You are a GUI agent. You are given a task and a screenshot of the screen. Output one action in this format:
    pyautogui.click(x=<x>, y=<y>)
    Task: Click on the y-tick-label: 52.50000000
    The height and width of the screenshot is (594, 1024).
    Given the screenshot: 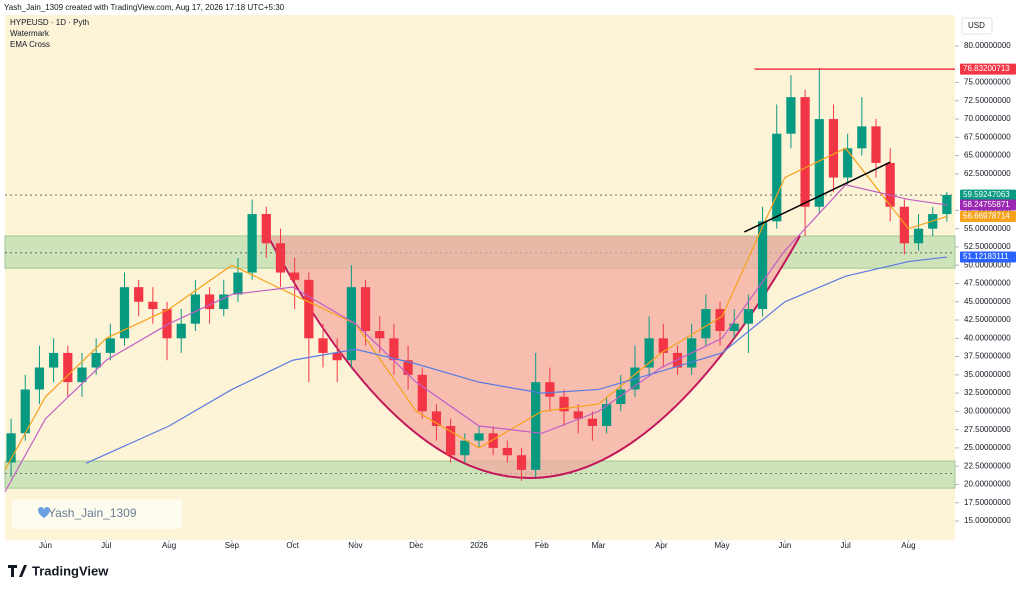 What is the action you would take?
    pyautogui.click(x=987, y=246)
    